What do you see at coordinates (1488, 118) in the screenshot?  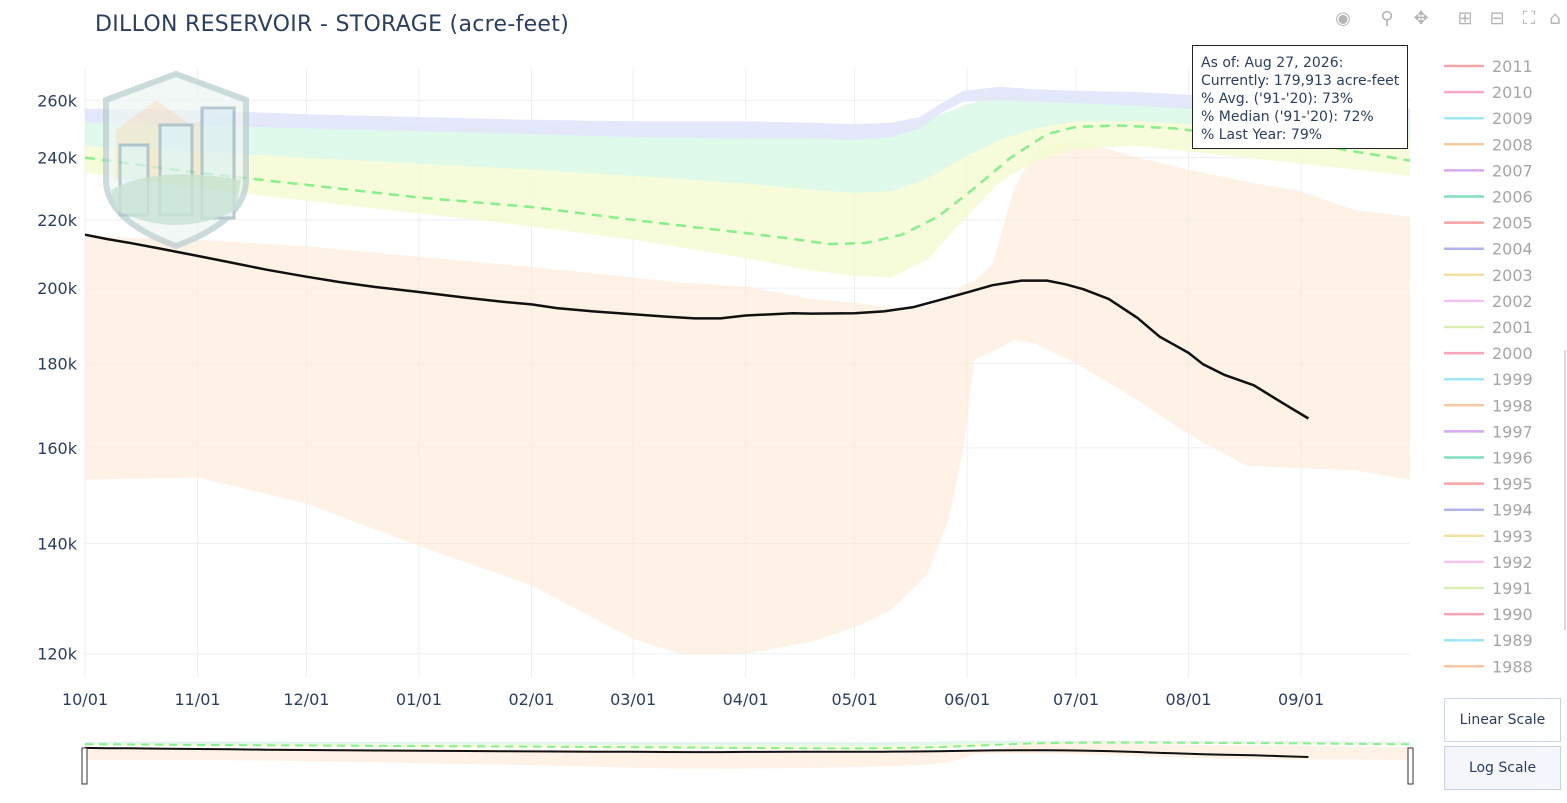 I see `legend-item: 2009` at bounding box center [1488, 118].